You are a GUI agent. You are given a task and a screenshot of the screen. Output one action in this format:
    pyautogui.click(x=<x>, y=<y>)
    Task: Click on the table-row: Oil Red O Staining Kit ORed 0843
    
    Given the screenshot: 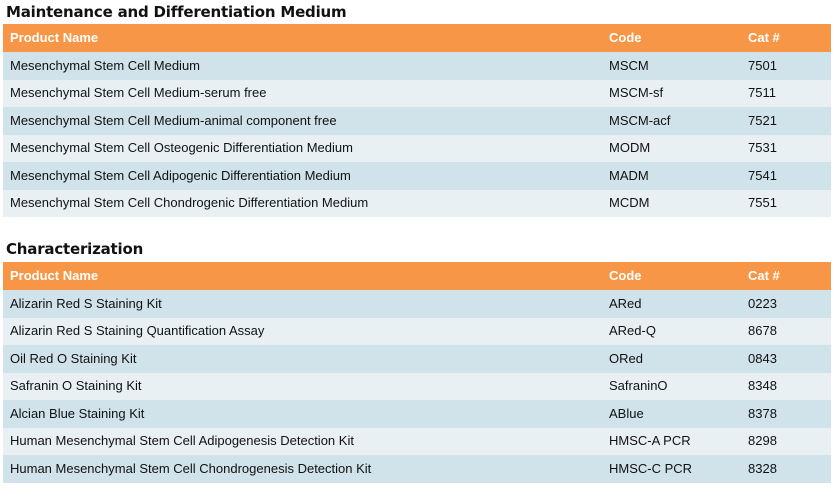 What is the action you would take?
    pyautogui.click(x=417, y=359)
    